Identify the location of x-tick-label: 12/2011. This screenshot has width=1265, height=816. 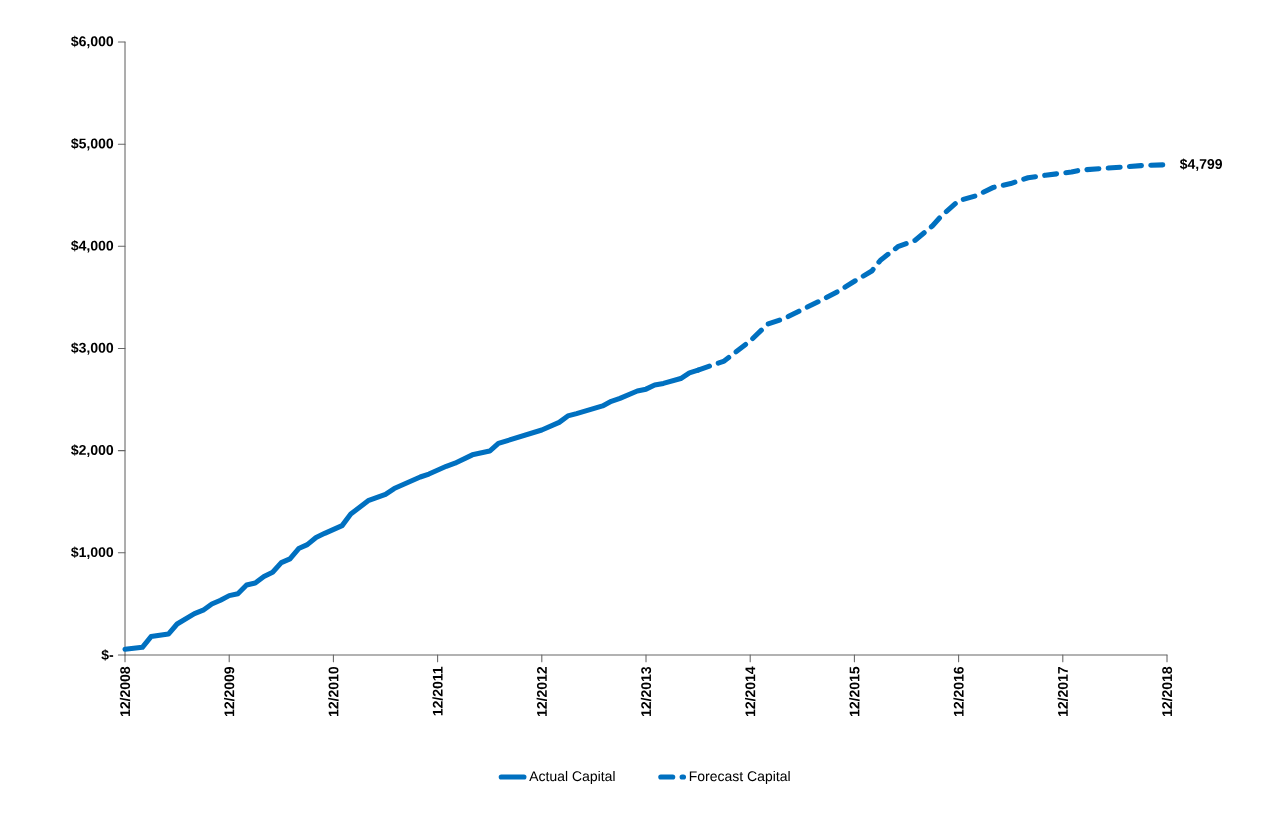
(437, 691).